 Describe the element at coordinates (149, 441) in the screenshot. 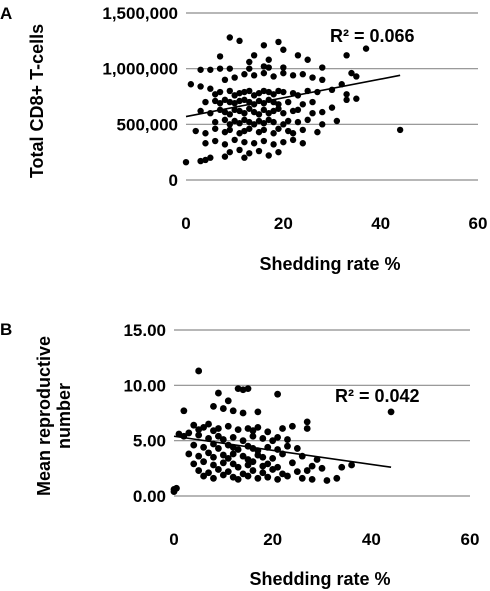

I see `panel-b-y-tick-label-1: 5.00` at that location.